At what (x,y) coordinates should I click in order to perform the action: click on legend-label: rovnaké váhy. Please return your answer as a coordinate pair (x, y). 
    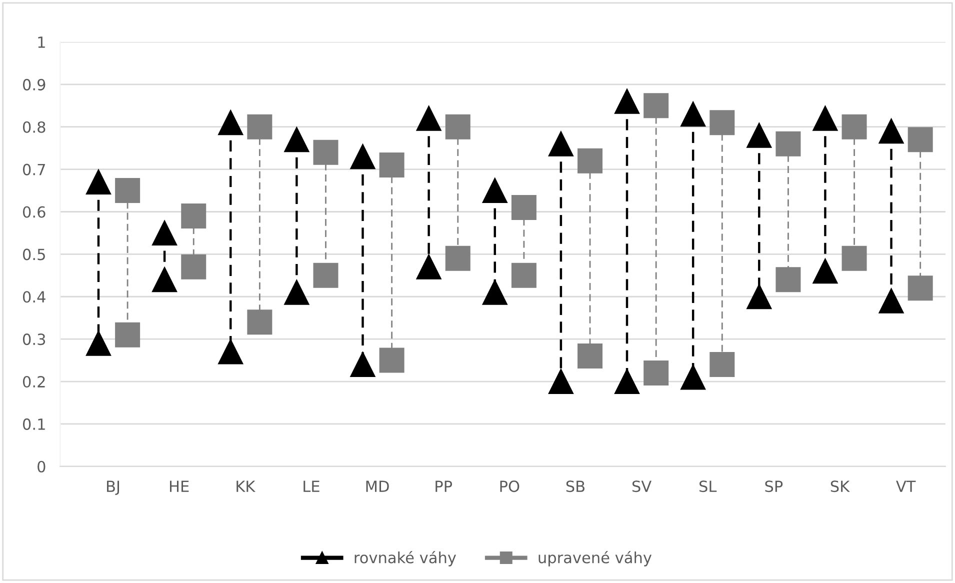
    Looking at the image, I should click on (405, 558).